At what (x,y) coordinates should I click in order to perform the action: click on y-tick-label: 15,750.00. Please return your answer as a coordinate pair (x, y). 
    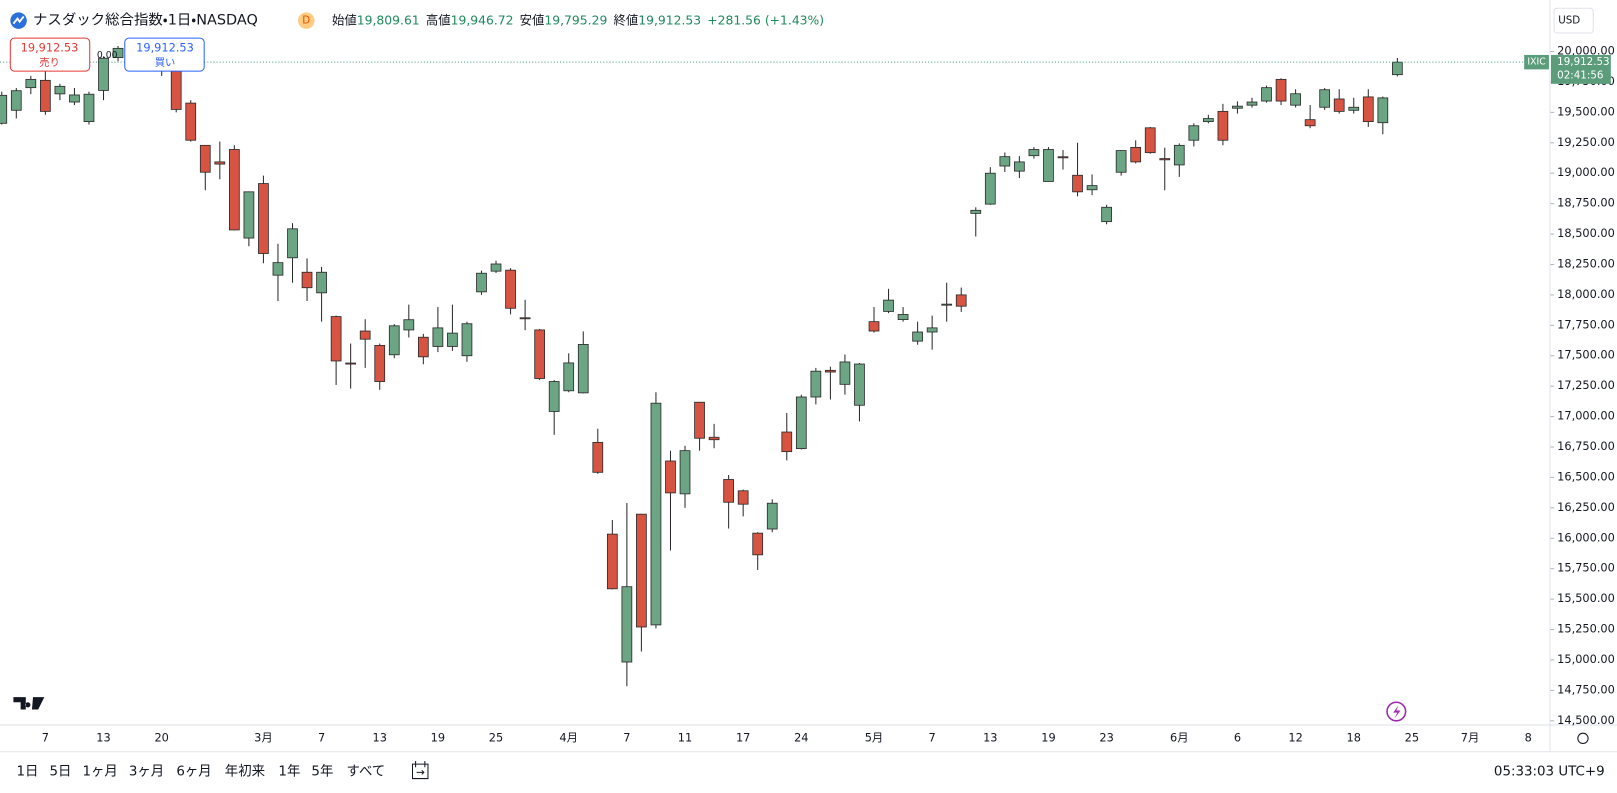
    Looking at the image, I should click on (1586, 568).